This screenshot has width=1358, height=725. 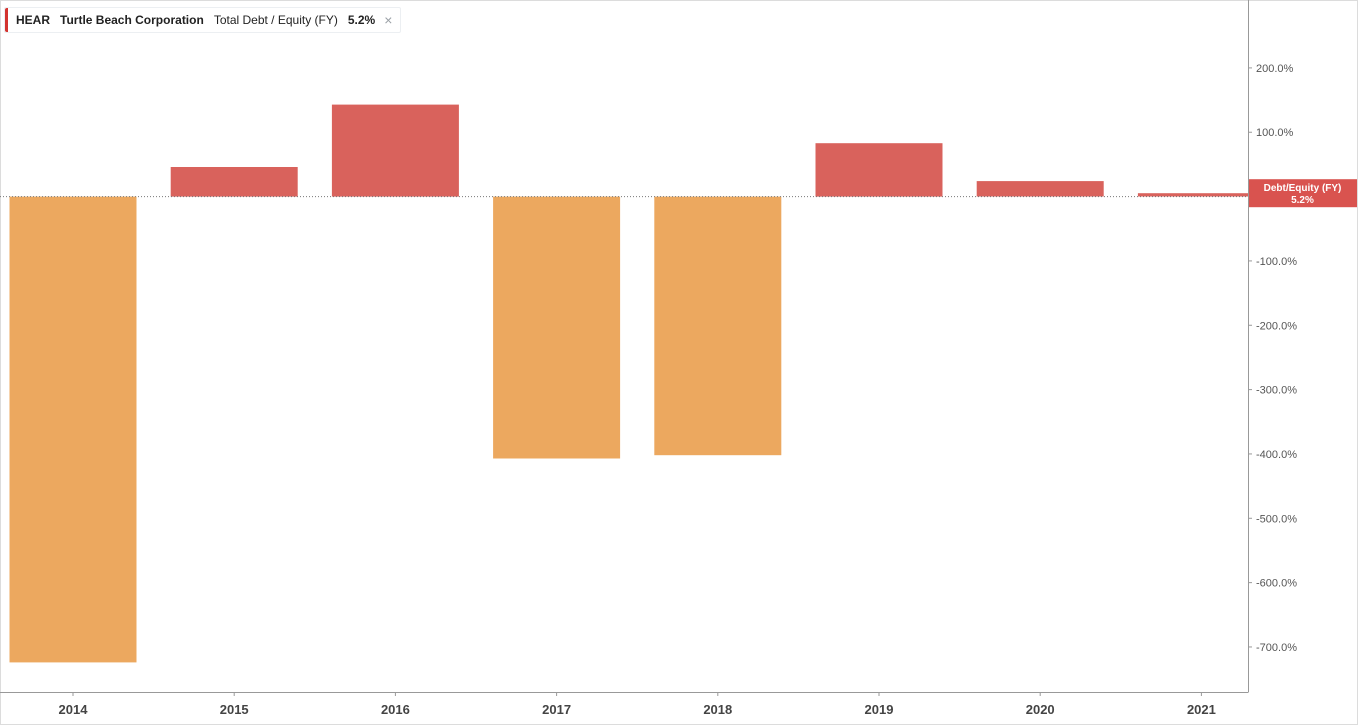 What do you see at coordinates (73, 429) in the screenshot?
I see `bar-2014` at bounding box center [73, 429].